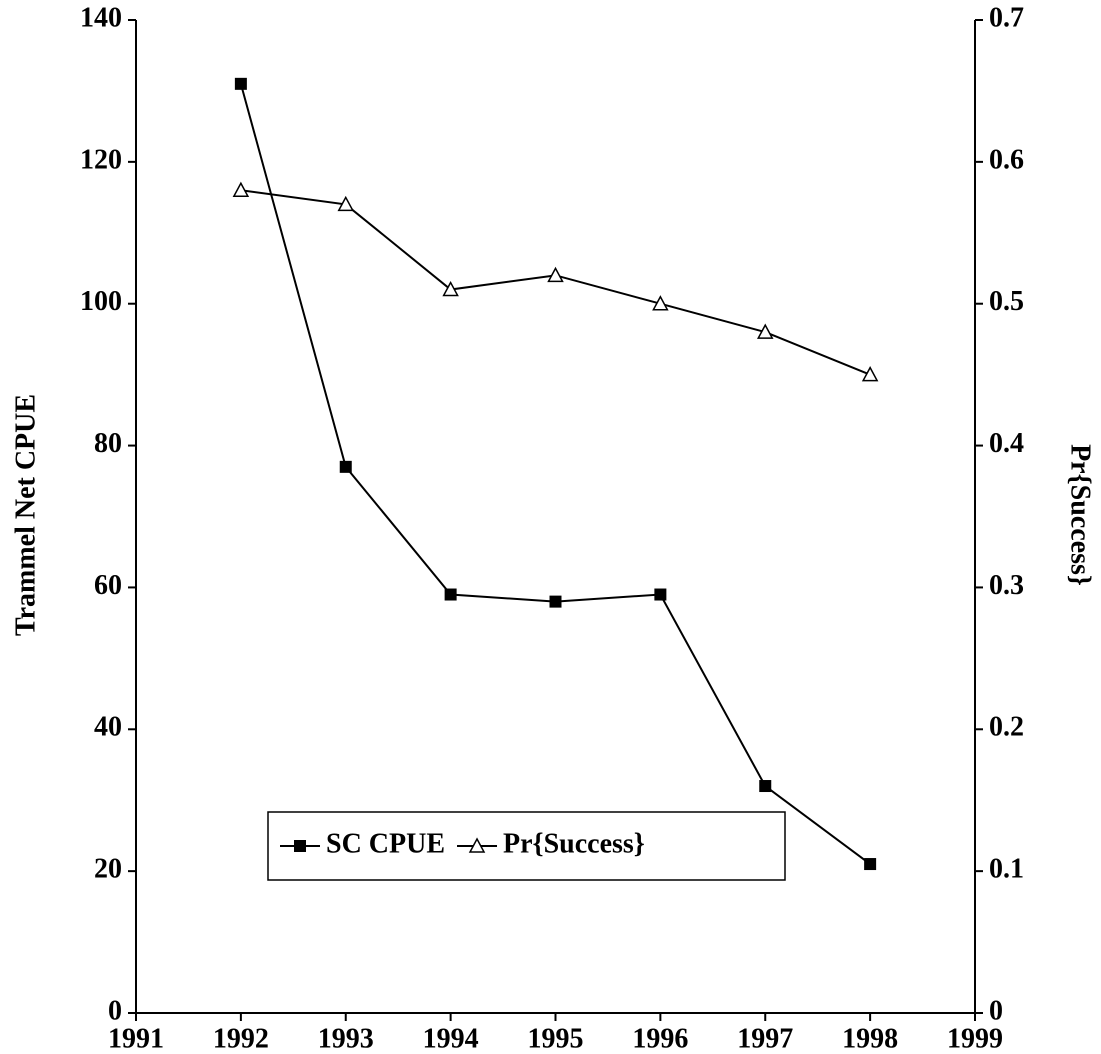 This screenshot has height=1054, width=1101. What do you see at coordinates (1006, 443) in the screenshot?
I see `y2-tick-label: 0.4` at bounding box center [1006, 443].